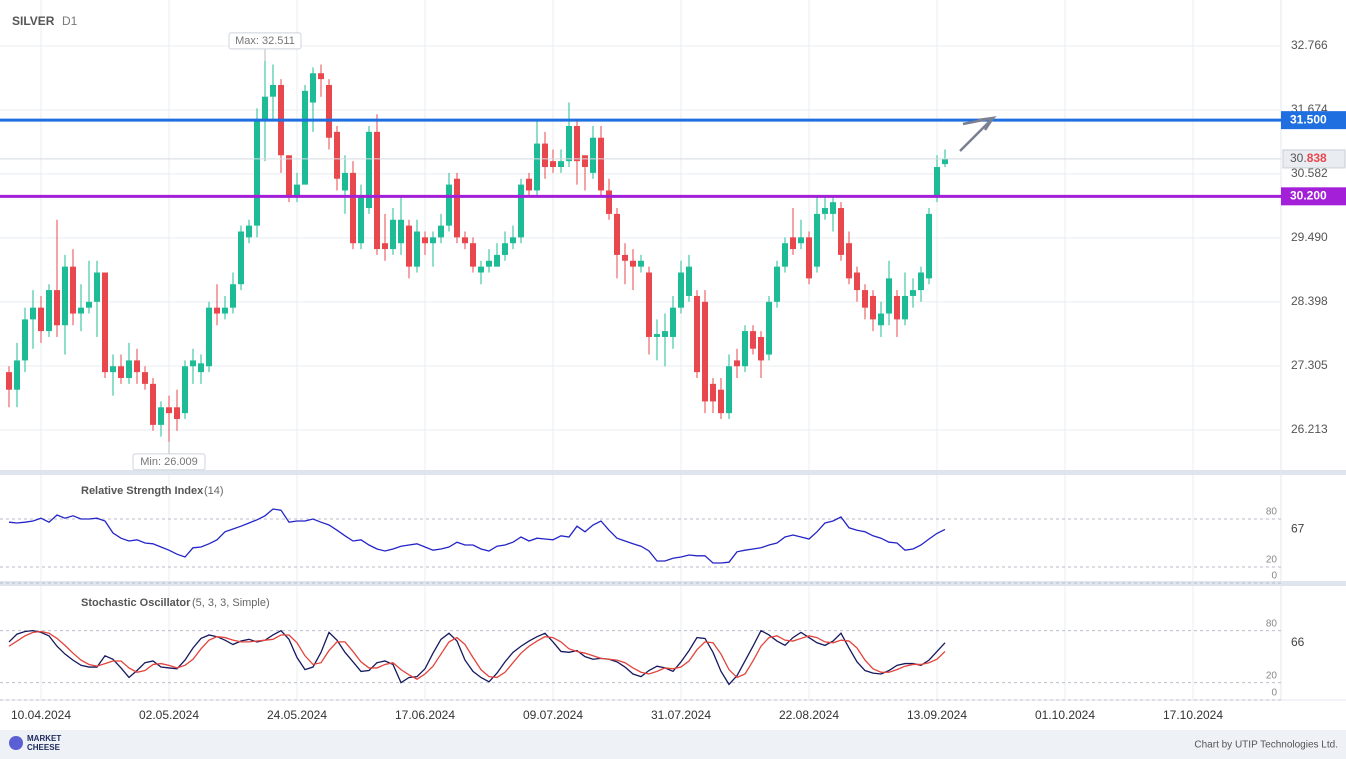 The height and width of the screenshot is (759, 1346). Describe the element at coordinates (44, 747) in the screenshot. I see `logo-text: CHEESE` at that location.